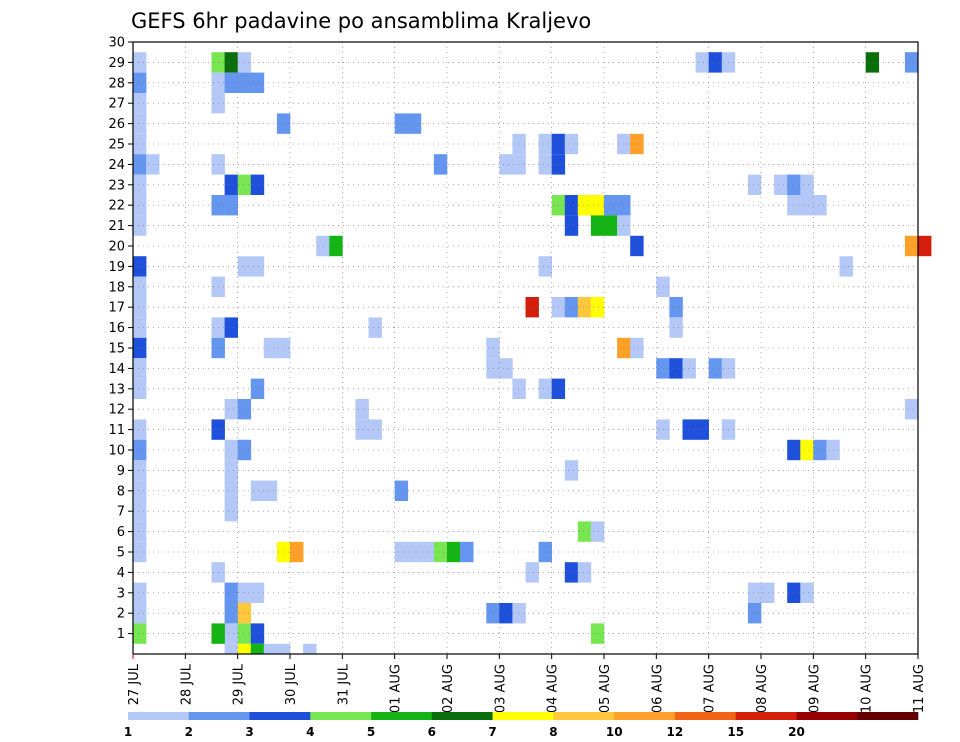 The width and height of the screenshot is (960, 742). What do you see at coordinates (116, 43) in the screenshot?
I see `y-tick-label: 30` at bounding box center [116, 43].